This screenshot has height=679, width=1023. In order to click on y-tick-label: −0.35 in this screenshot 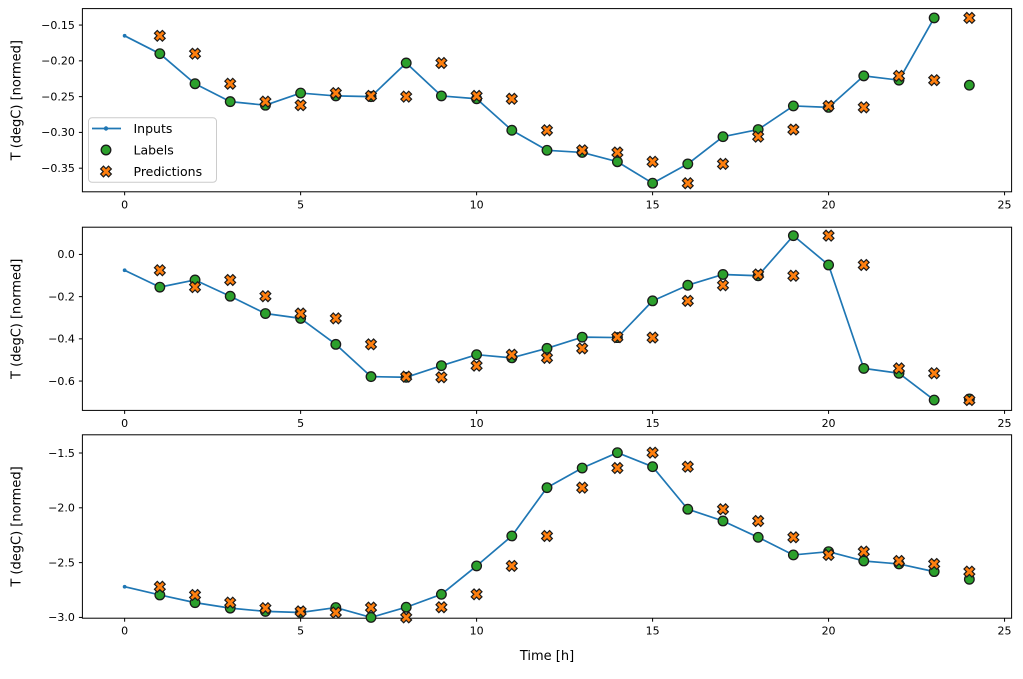, I will do `click(58, 168)`.